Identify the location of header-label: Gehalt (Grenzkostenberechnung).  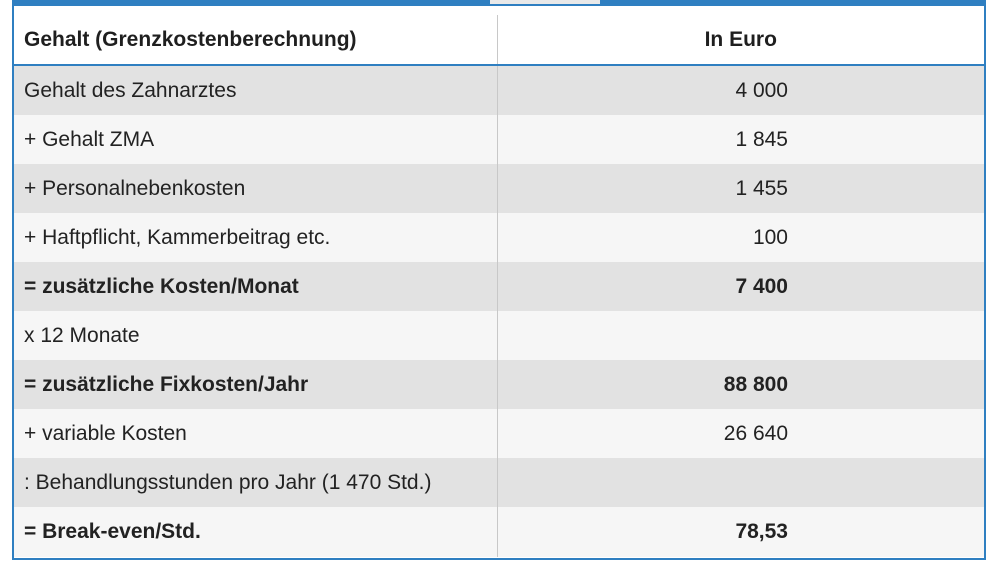
(255, 40).